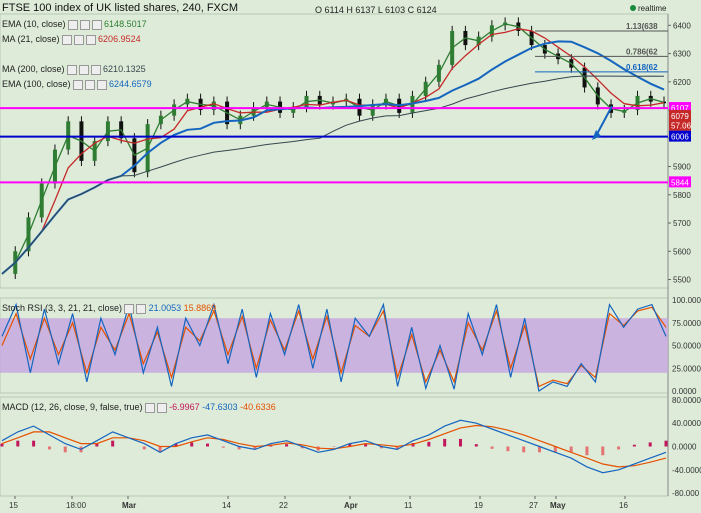  Describe the element at coordinates (623, 505) in the screenshot. I see `x-tick-label: 16` at that location.